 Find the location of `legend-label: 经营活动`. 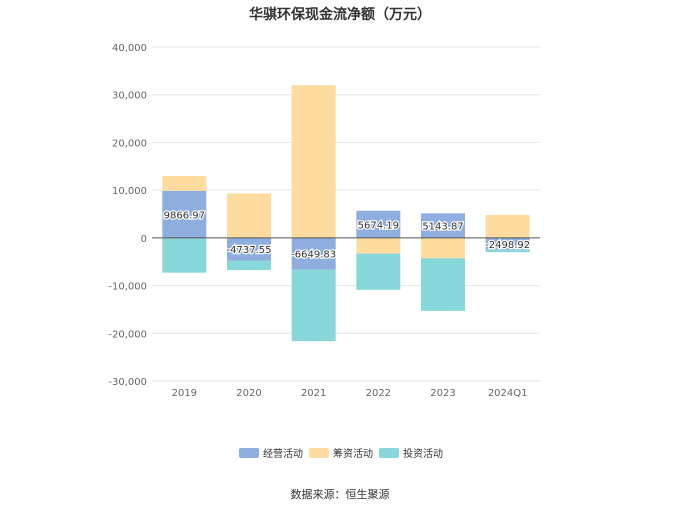

legend-label: 经营活动 is located at coordinates (283, 453).